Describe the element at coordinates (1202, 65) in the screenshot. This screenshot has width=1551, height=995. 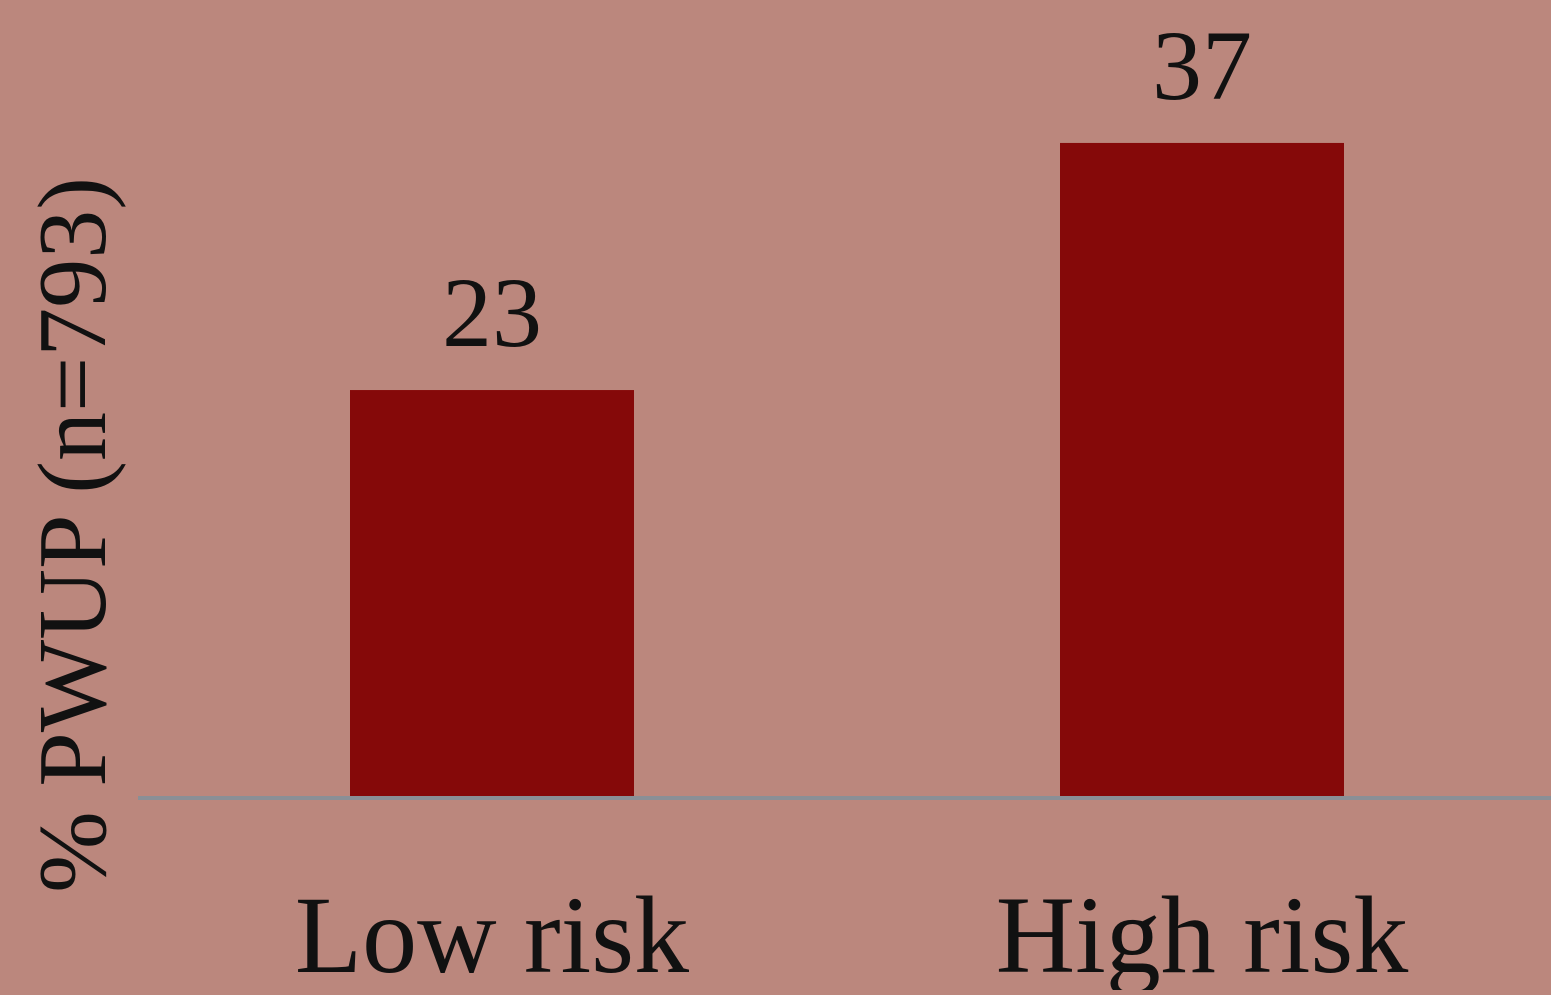
I see `data-label-high-risk: 37` at that location.